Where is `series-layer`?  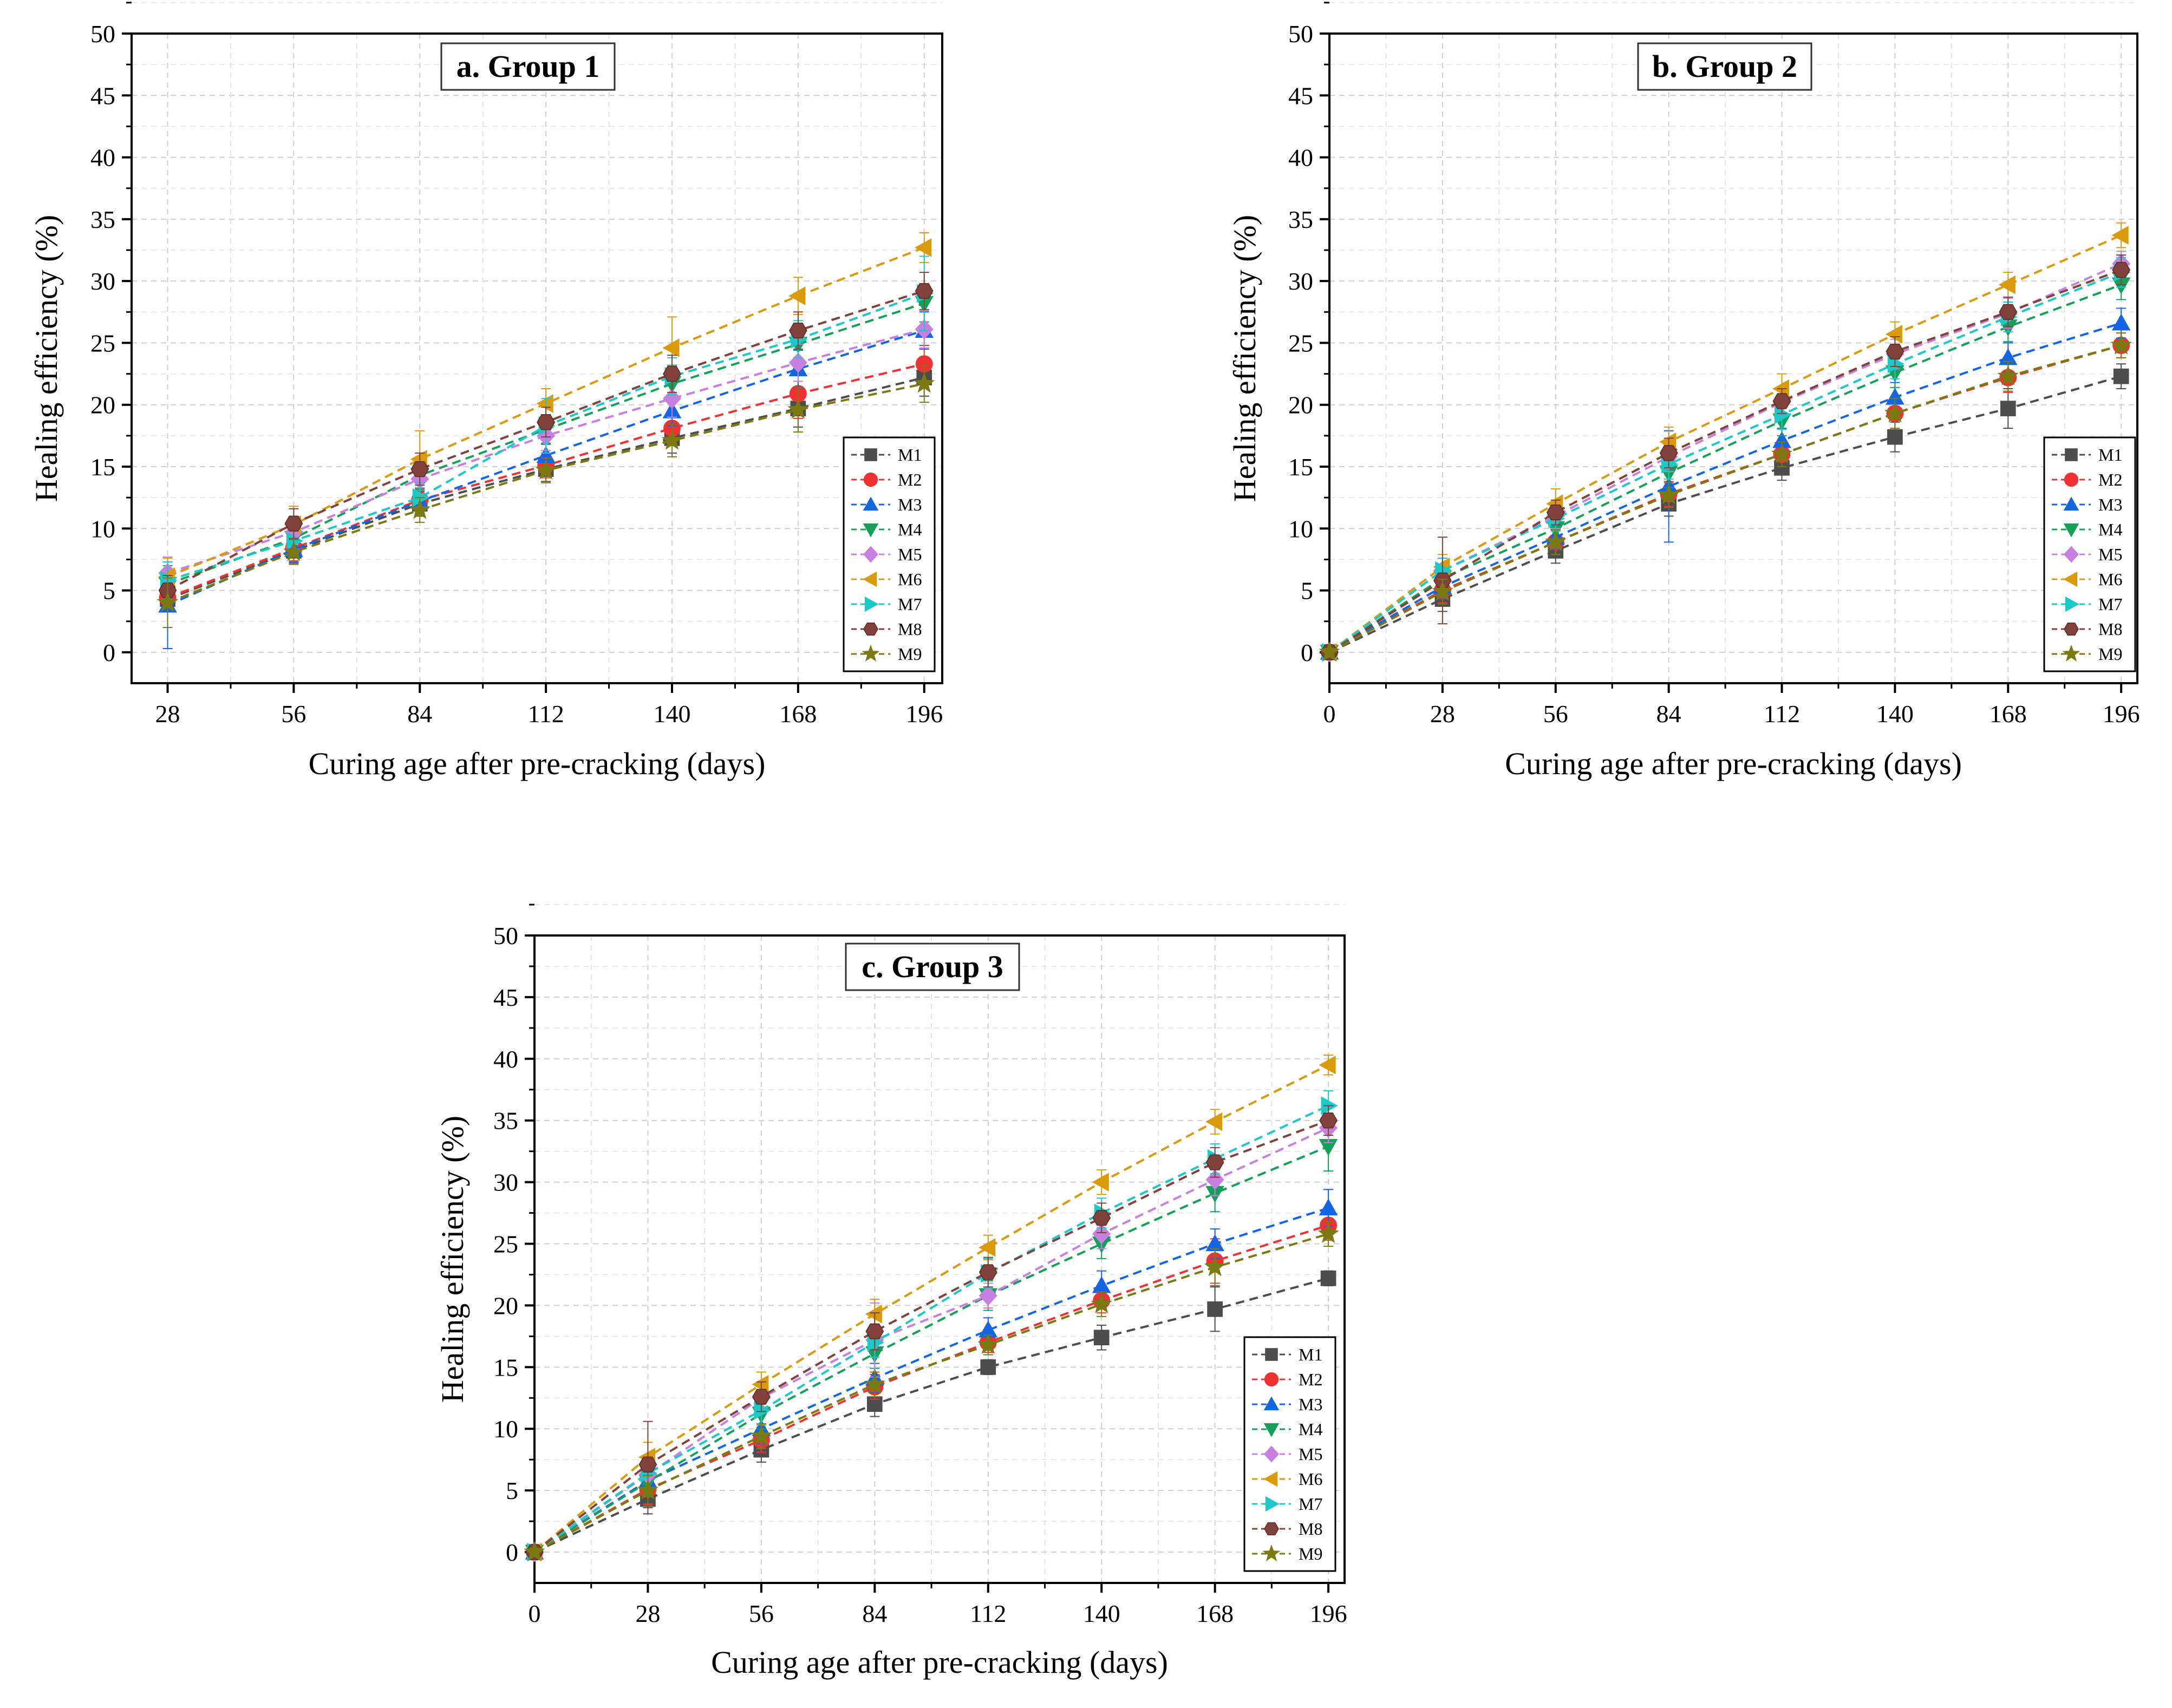
series-layer is located at coordinates (1725, 442).